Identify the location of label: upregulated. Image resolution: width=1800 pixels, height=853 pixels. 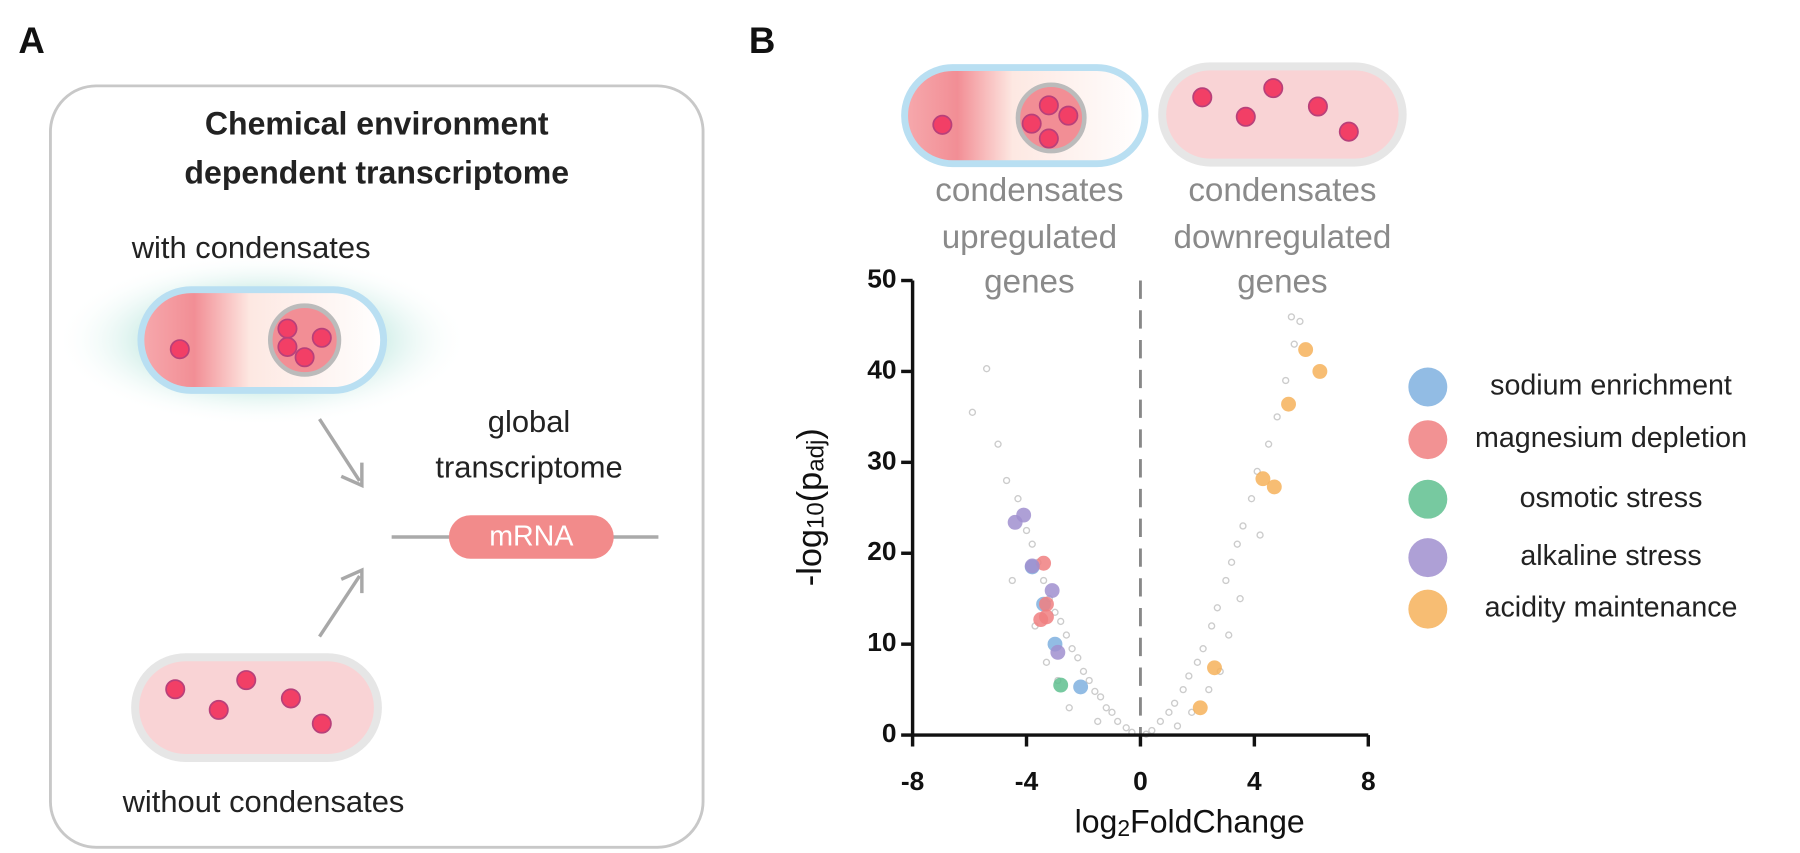
(1029, 237).